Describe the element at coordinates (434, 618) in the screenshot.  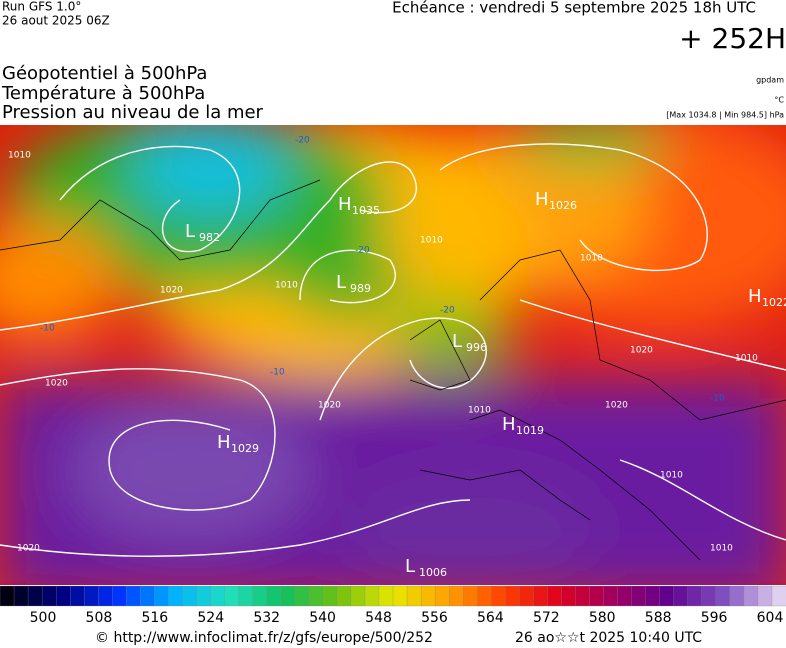
I see `colorbar-label: 556` at that location.